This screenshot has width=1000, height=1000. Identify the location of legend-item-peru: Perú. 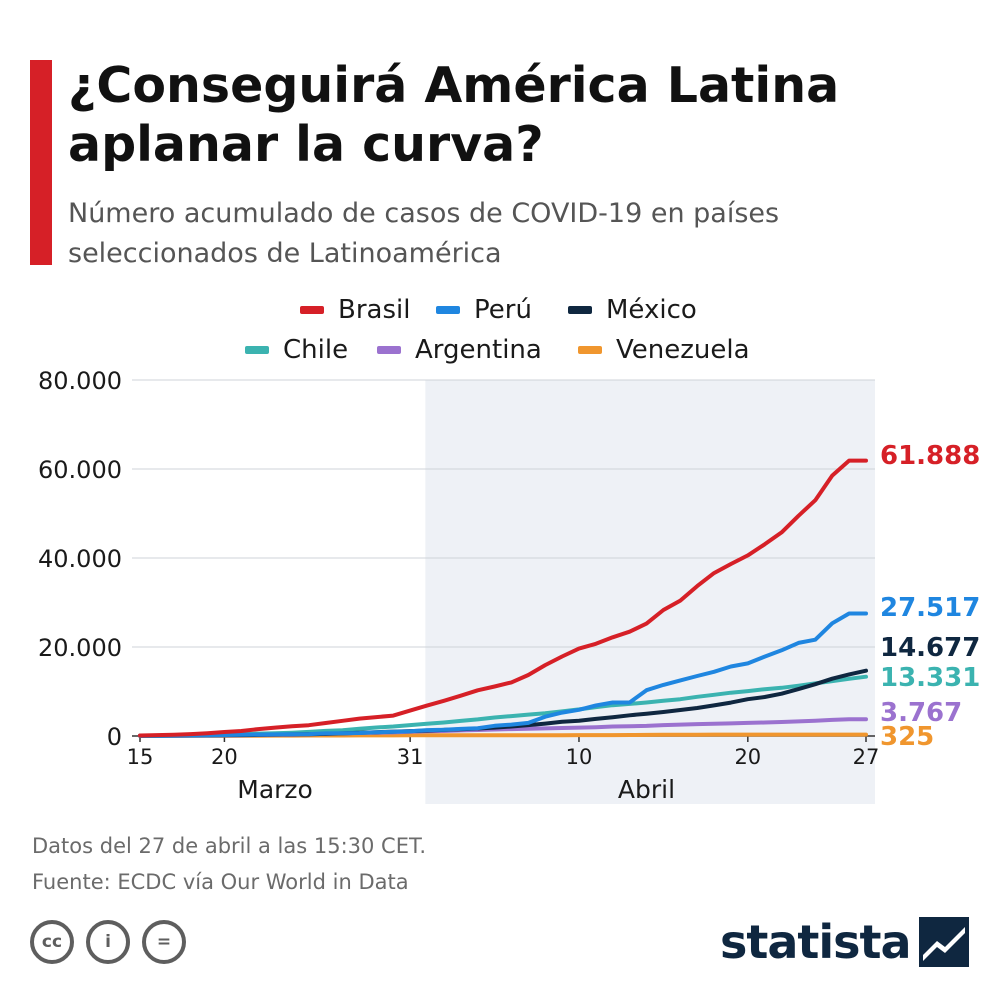
(484, 310).